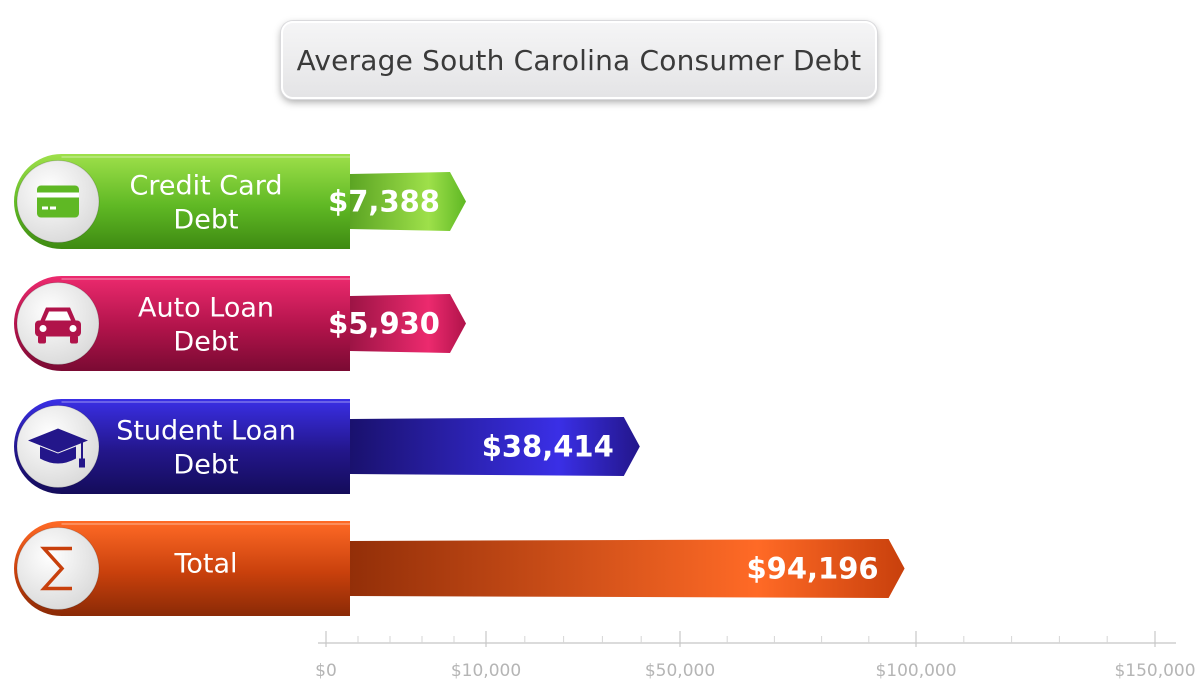 This screenshot has height=682, width=1200. Describe the element at coordinates (58, 201) in the screenshot. I see `credit-card-icon` at that location.